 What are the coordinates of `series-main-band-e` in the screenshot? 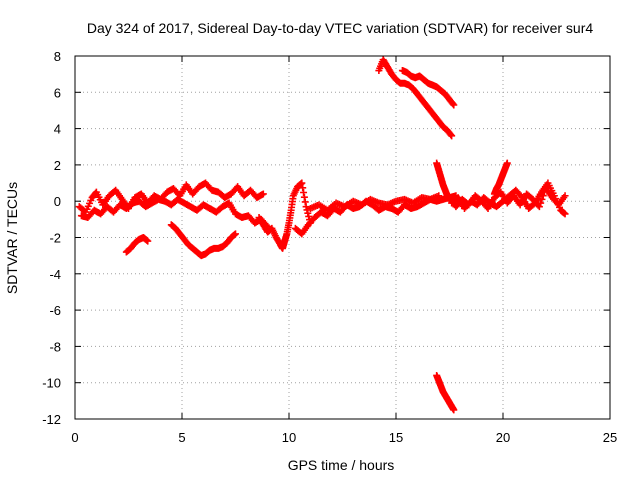 It's located at (374, 203).